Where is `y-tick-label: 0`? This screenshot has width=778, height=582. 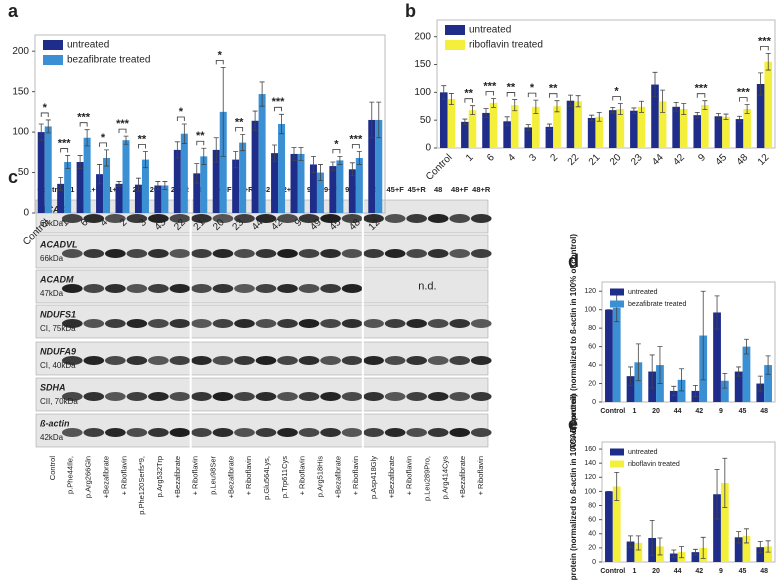
y-tick-label: 0 is located at coordinates (594, 562).